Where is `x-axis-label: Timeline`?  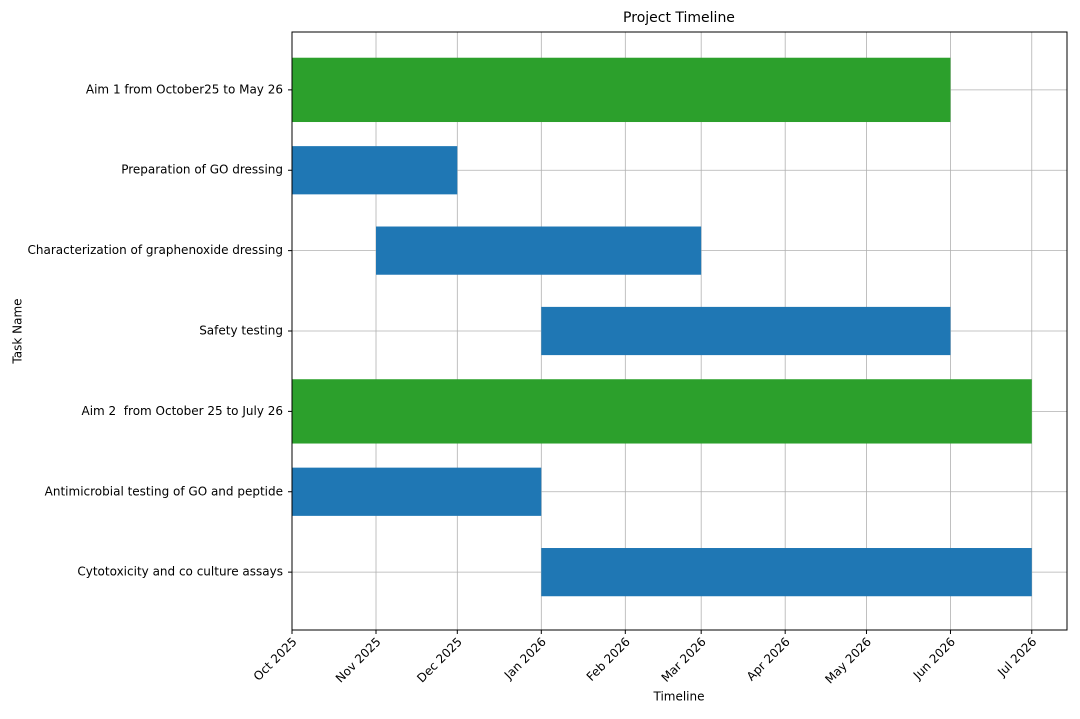 x-axis-label: Timeline is located at coordinates (678, 697).